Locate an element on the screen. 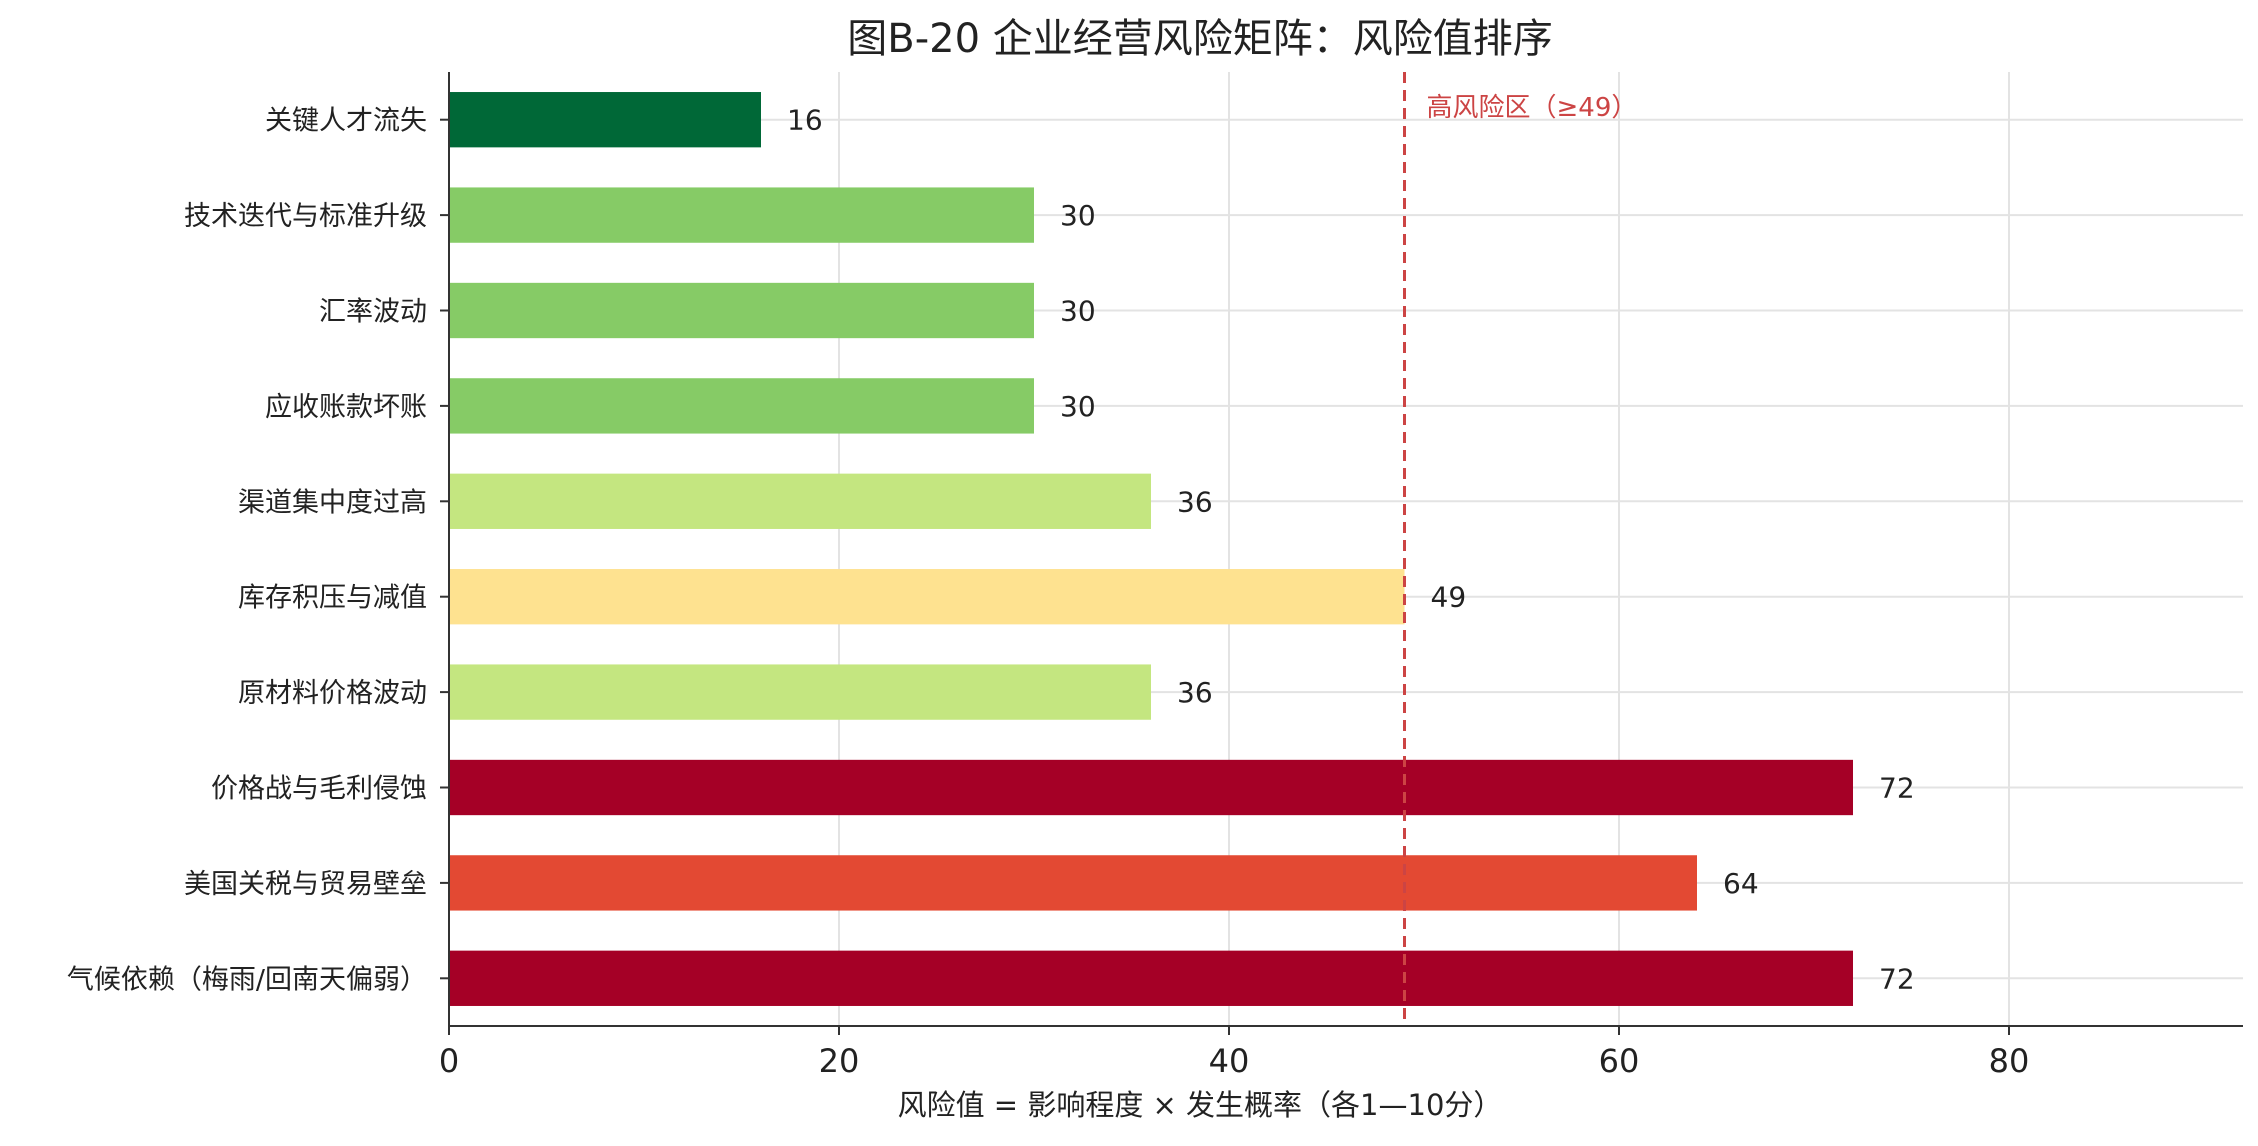  y-tick-label: 价格战与毛利侵蚀 is located at coordinates (319, 789).